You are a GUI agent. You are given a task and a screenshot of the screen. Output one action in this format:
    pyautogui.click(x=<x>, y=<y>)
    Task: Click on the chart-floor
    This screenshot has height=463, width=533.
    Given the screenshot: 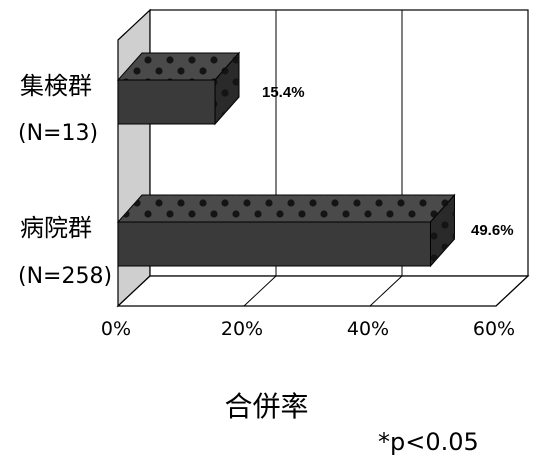 What is the action you would take?
    pyautogui.click(x=323, y=291)
    